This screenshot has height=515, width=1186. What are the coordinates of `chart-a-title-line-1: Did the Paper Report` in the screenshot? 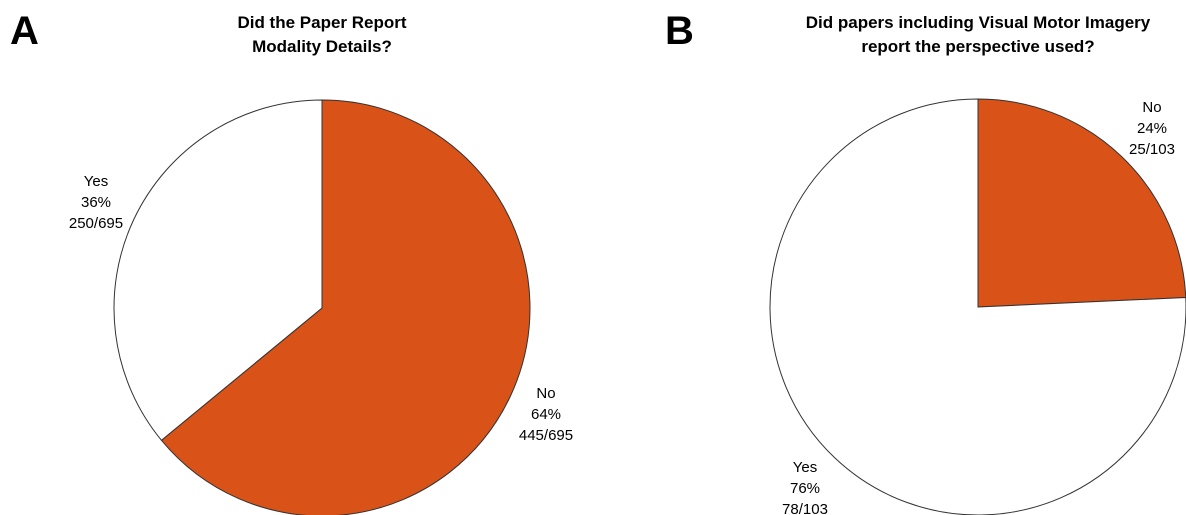 It's located at (321, 22).